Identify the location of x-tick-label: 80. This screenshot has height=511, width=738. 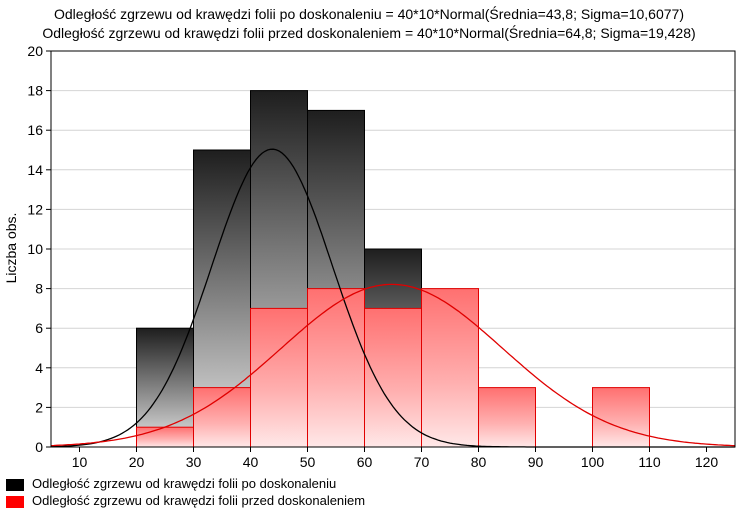
(479, 462).